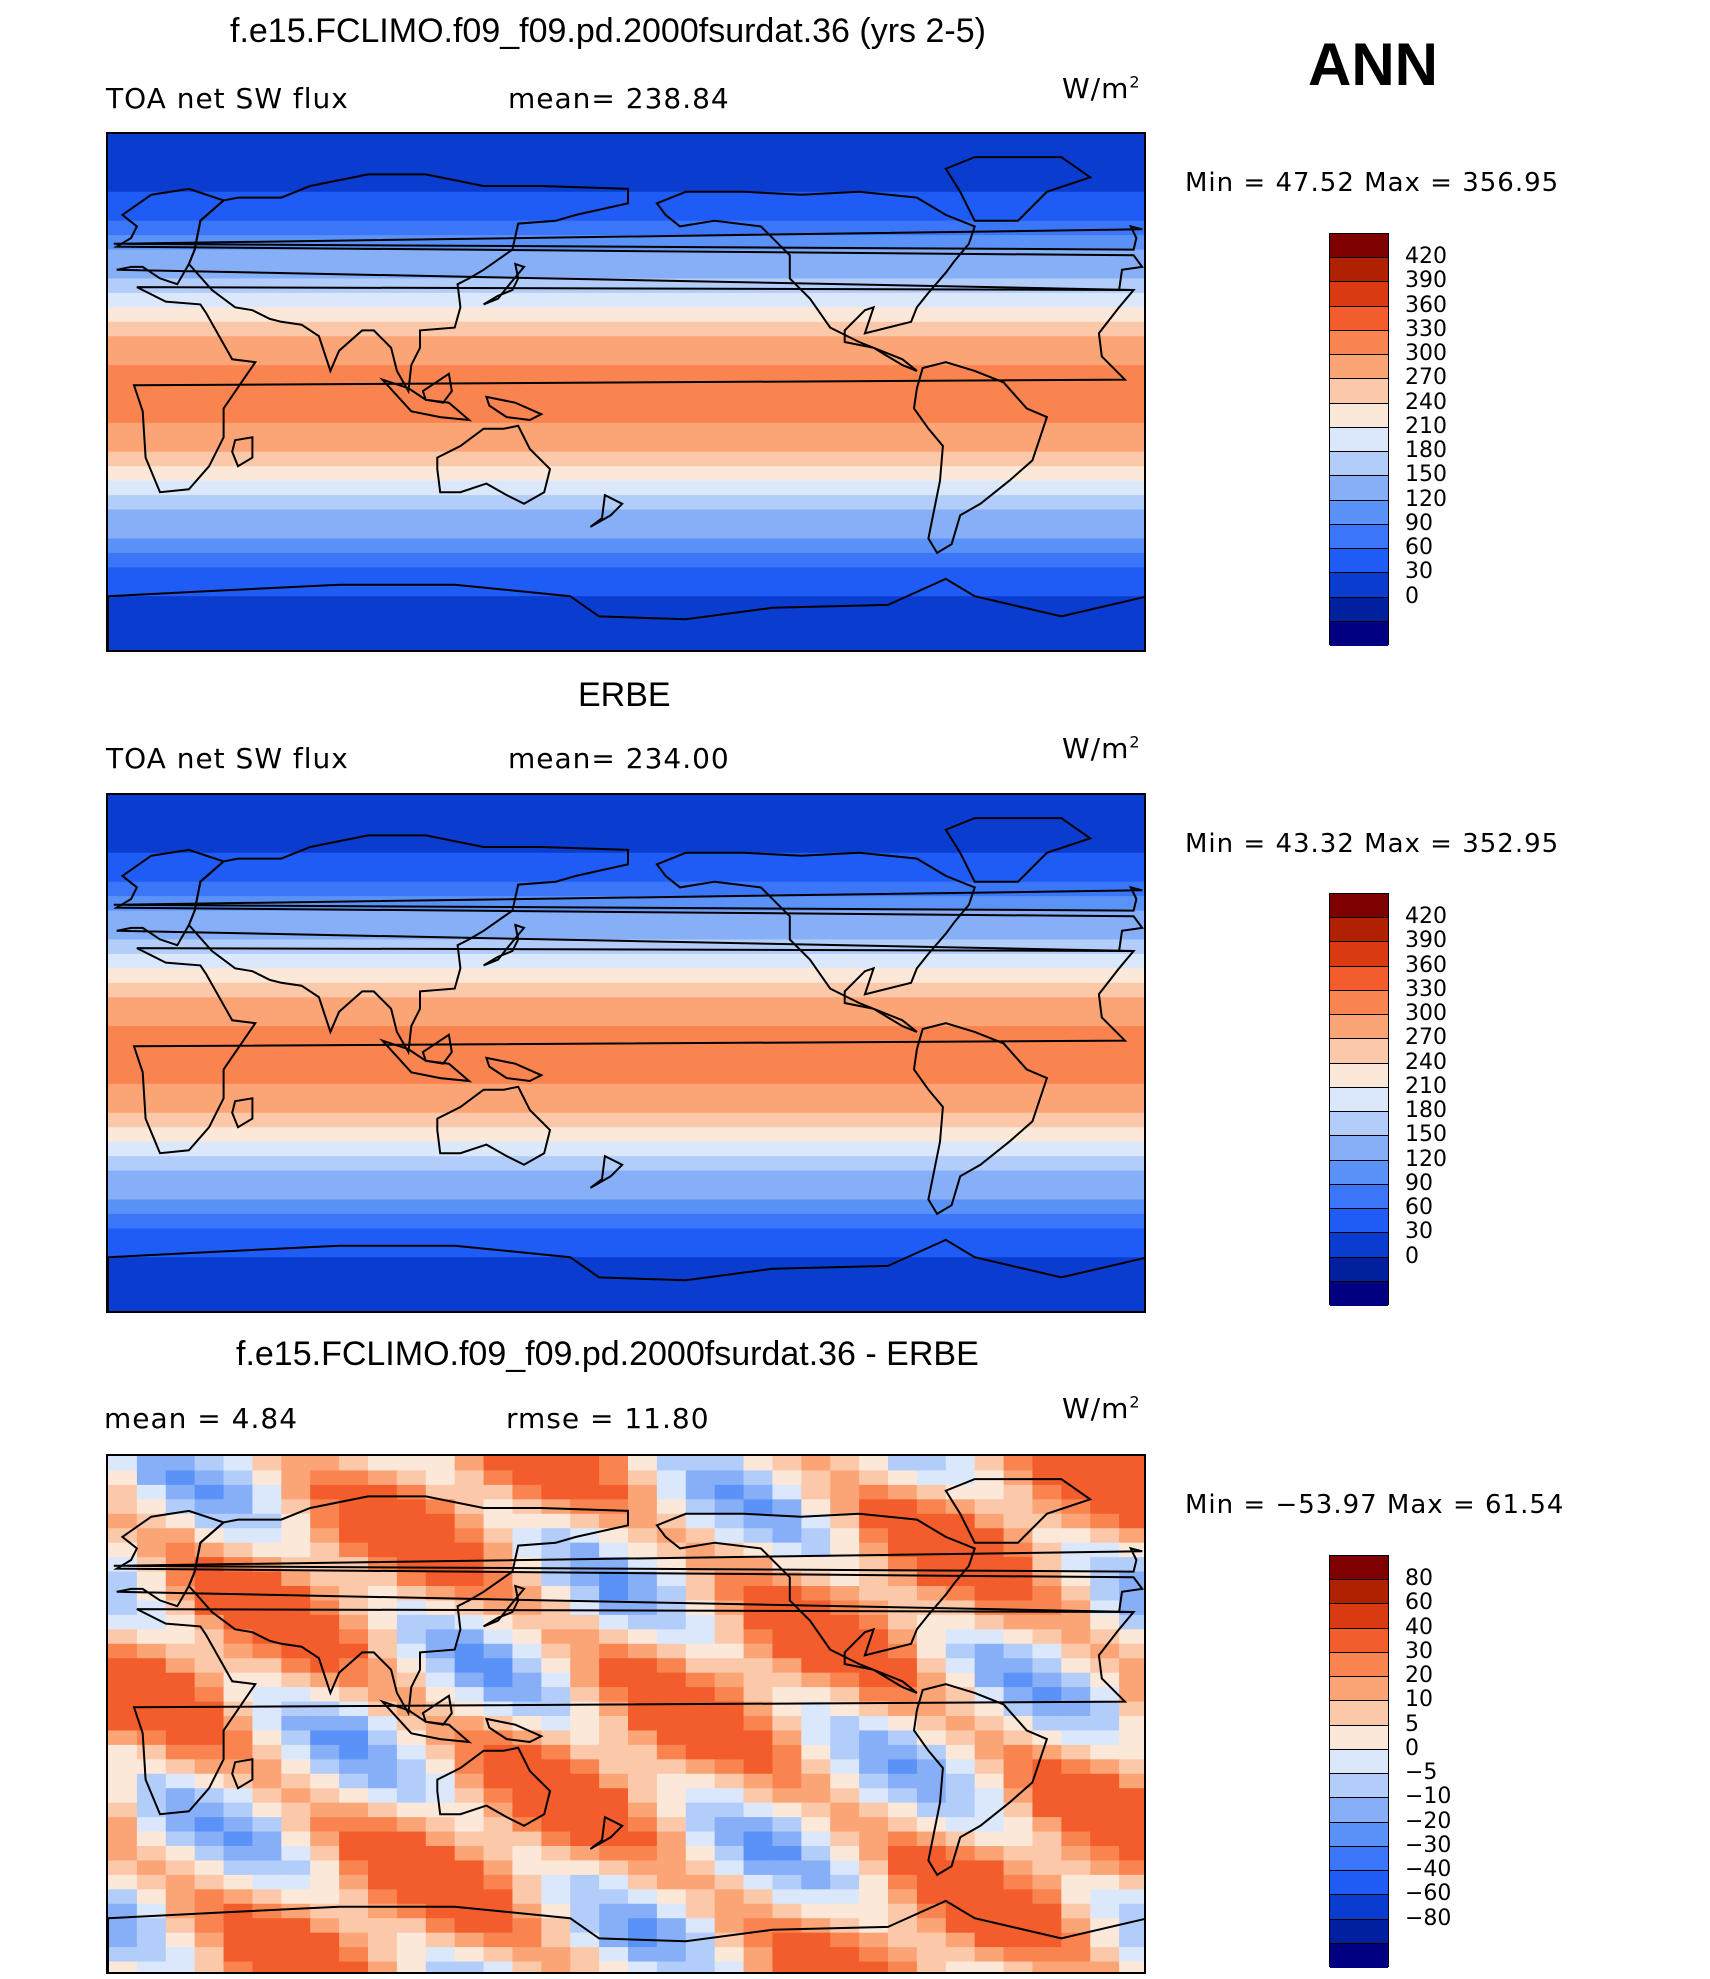  What do you see at coordinates (1096, 1408) in the screenshot?
I see `units-text: W/m` at bounding box center [1096, 1408].